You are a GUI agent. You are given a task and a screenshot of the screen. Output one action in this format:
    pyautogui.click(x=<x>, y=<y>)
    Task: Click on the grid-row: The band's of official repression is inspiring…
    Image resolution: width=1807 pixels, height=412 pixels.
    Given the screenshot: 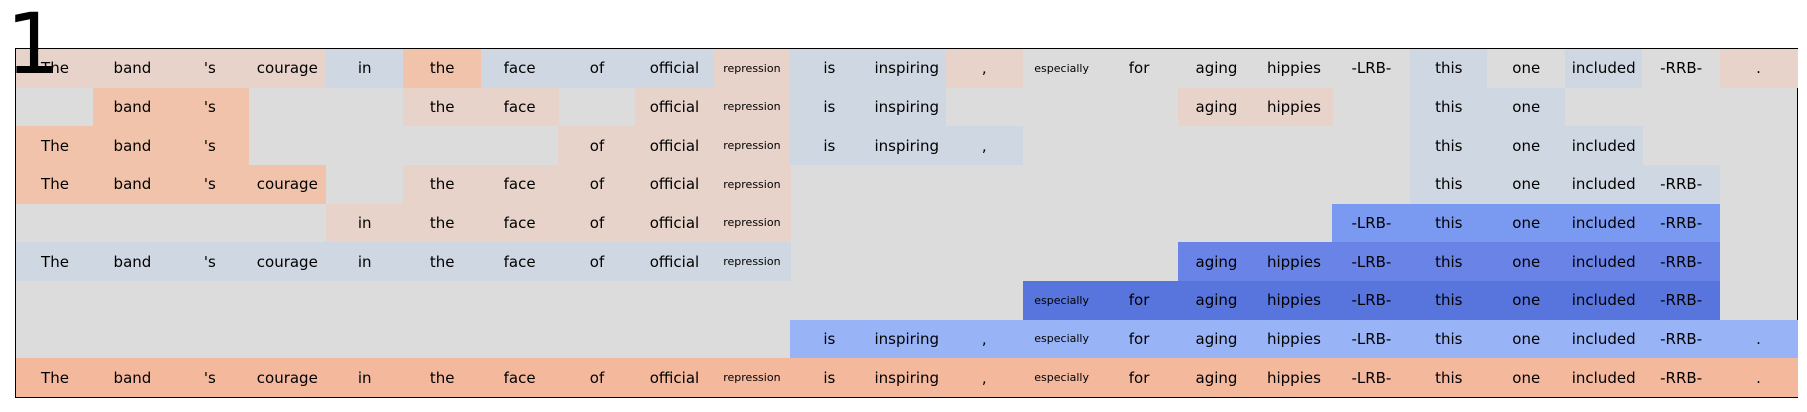 What is the action you would take?
    pyautogui.click(x=906, y=145)
    